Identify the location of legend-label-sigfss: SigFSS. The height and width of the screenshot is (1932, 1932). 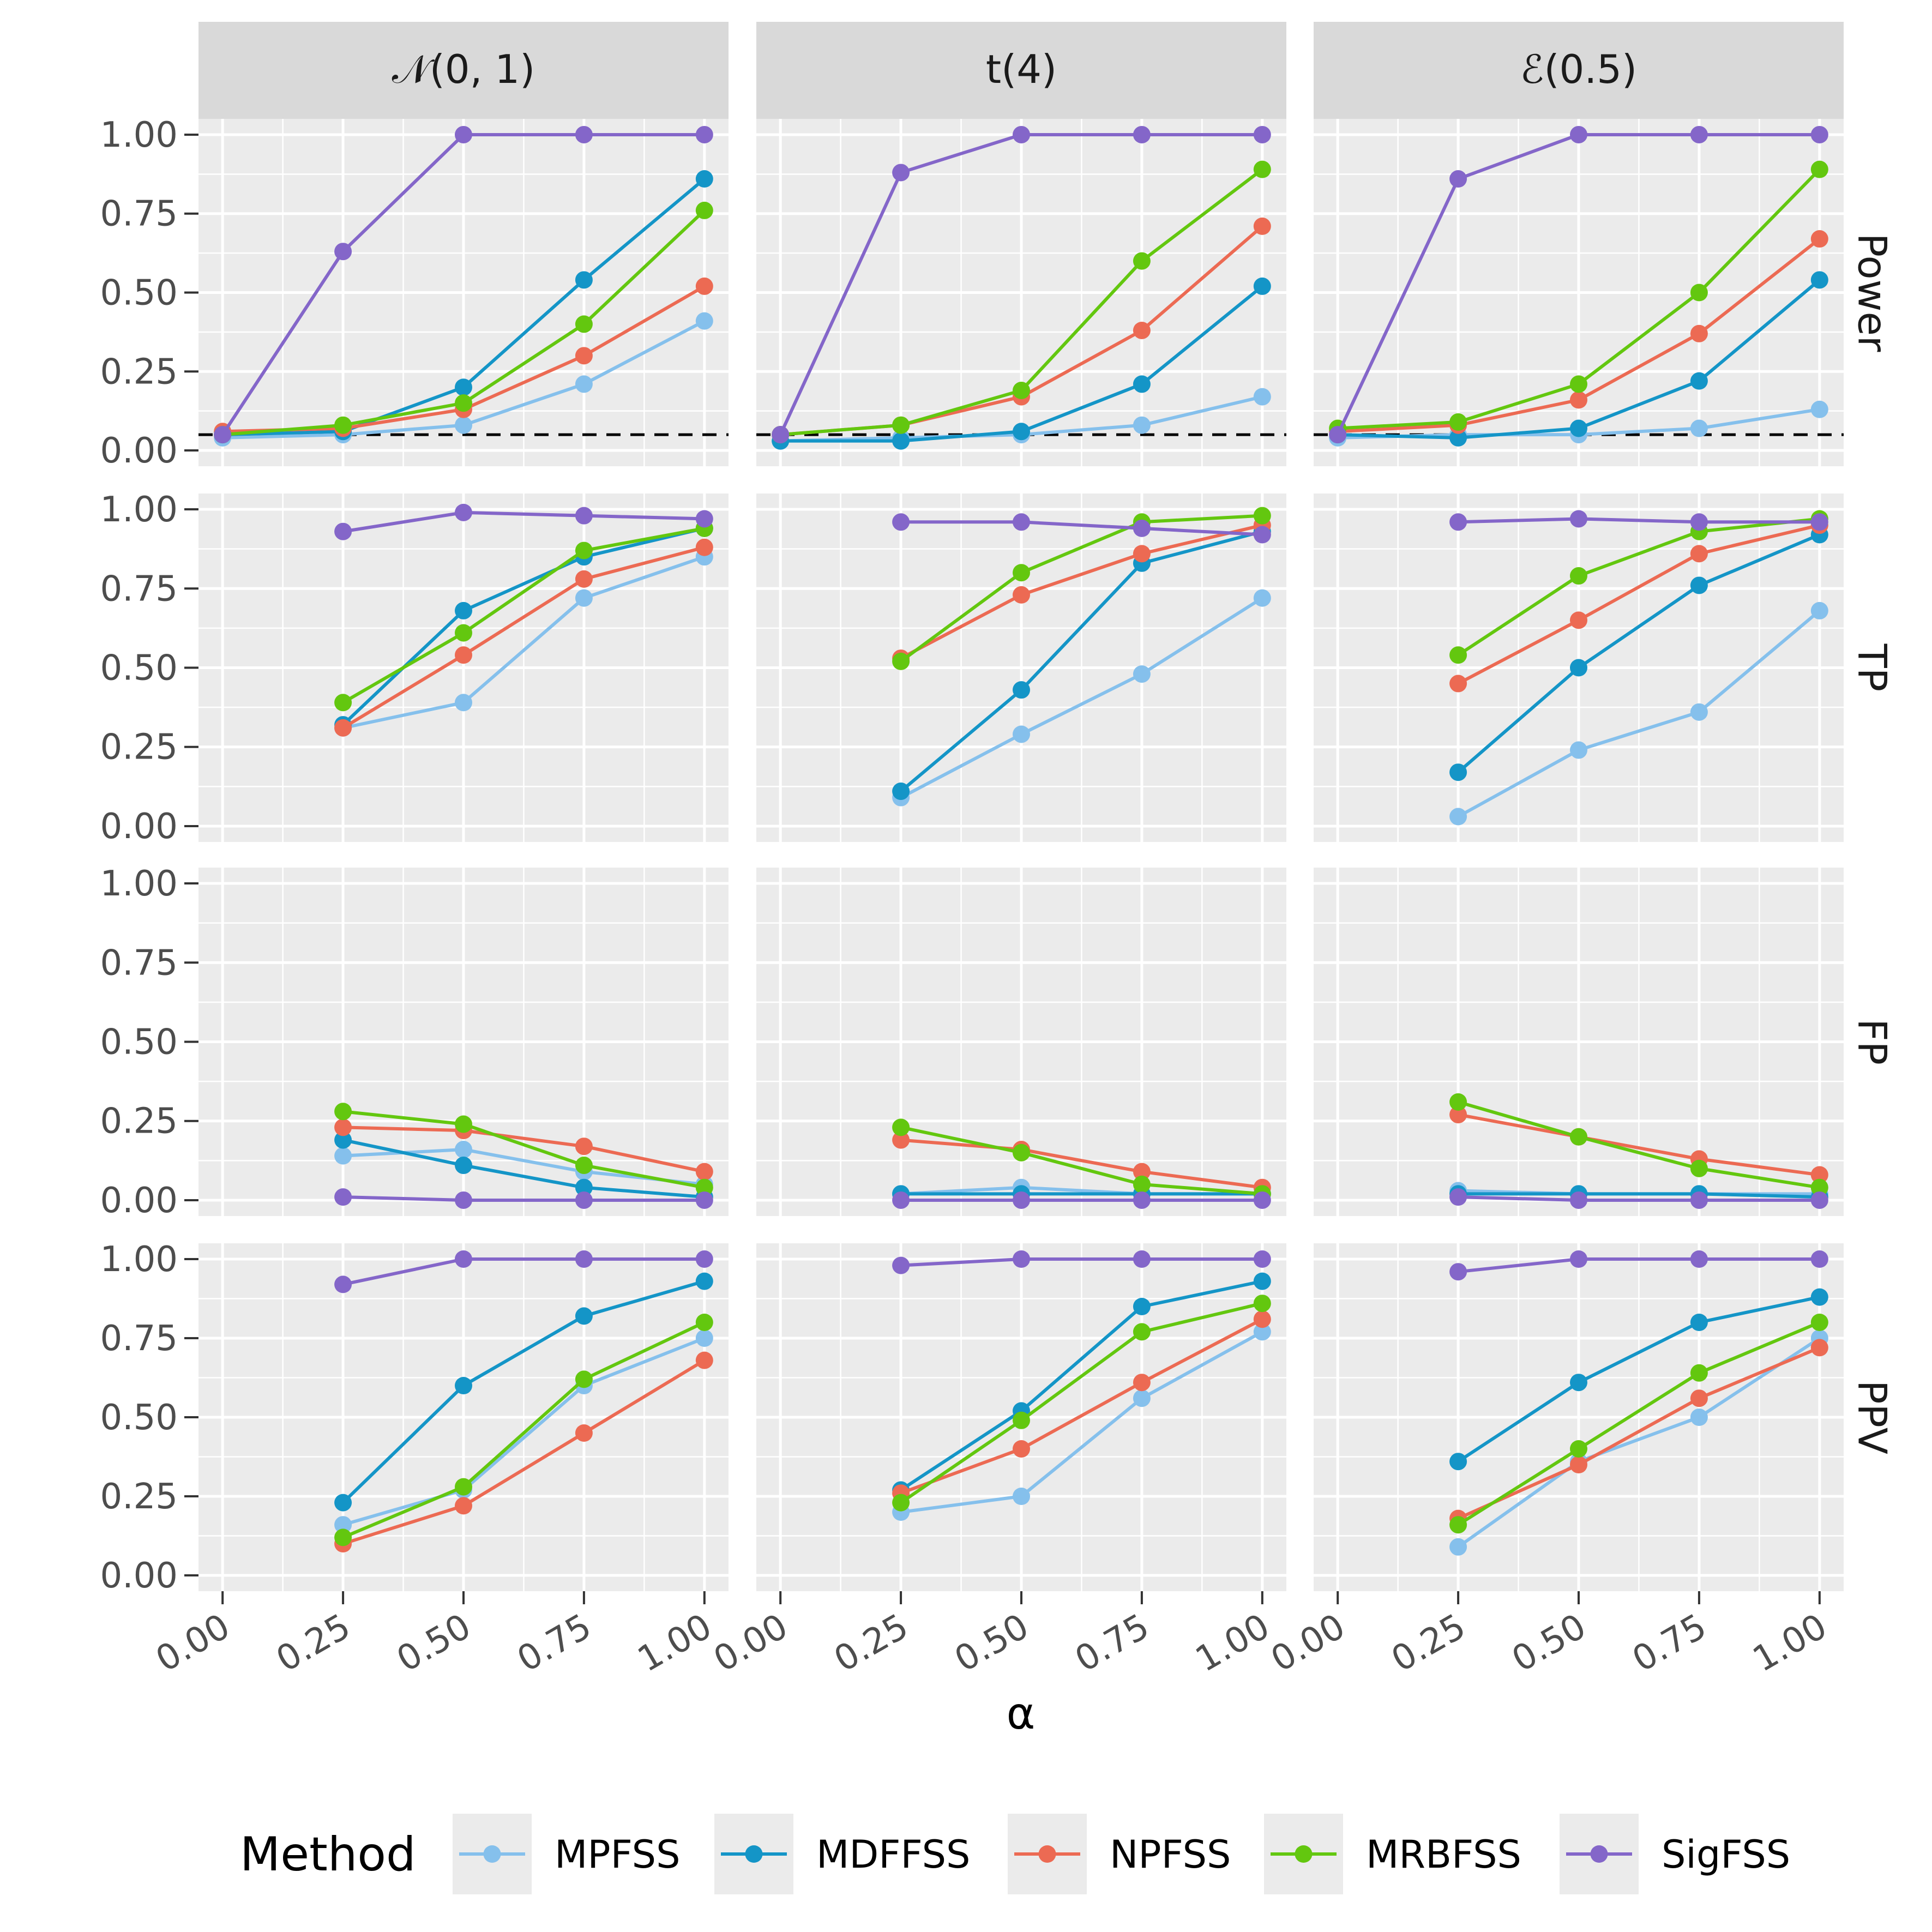
(1726, 1854).